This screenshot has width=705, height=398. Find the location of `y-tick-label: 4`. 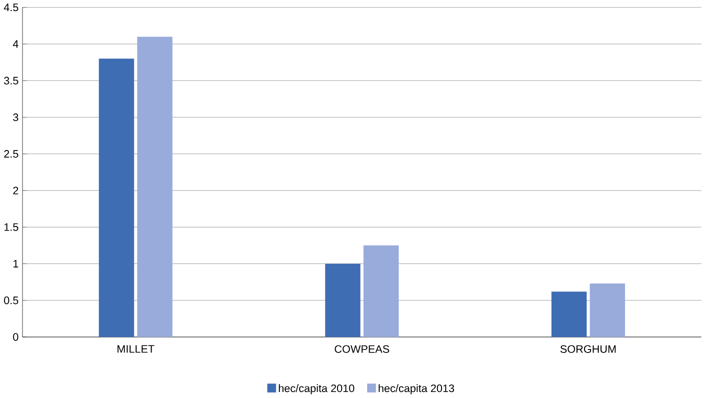

y-tick-label: 4 is located at coordinates (15, 44).